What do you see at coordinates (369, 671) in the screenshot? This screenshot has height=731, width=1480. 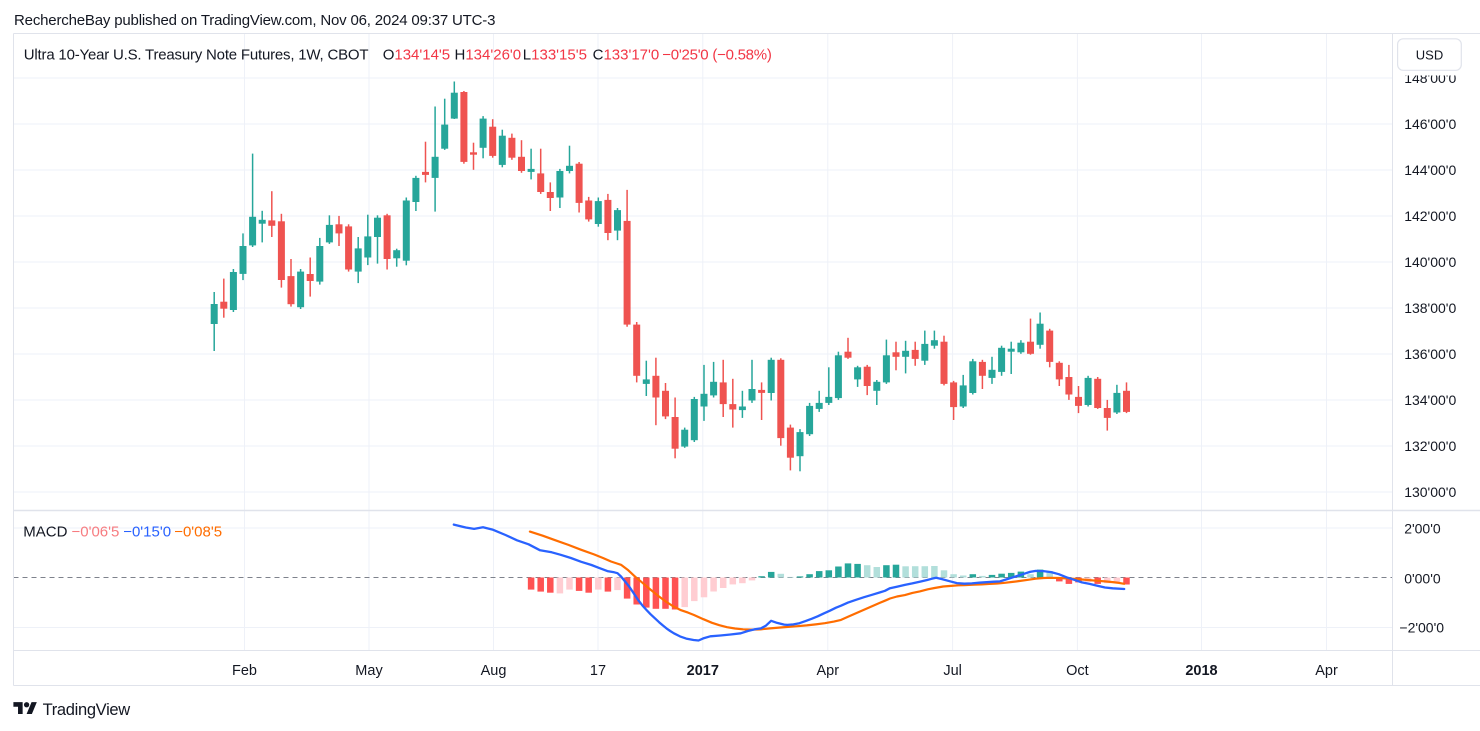 I see `svg-text: May` at bounding box center [369, 671].